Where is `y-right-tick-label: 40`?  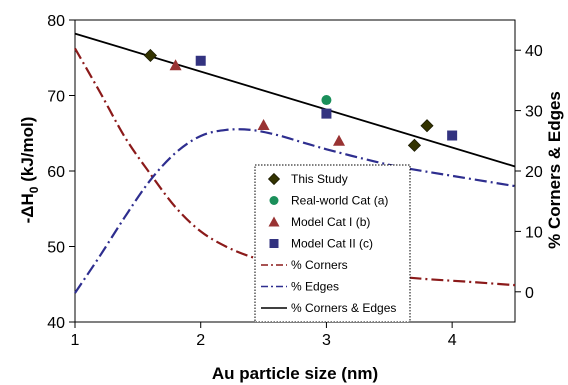
y-right-tick-label: 40 is located at coordinates (534, 51).